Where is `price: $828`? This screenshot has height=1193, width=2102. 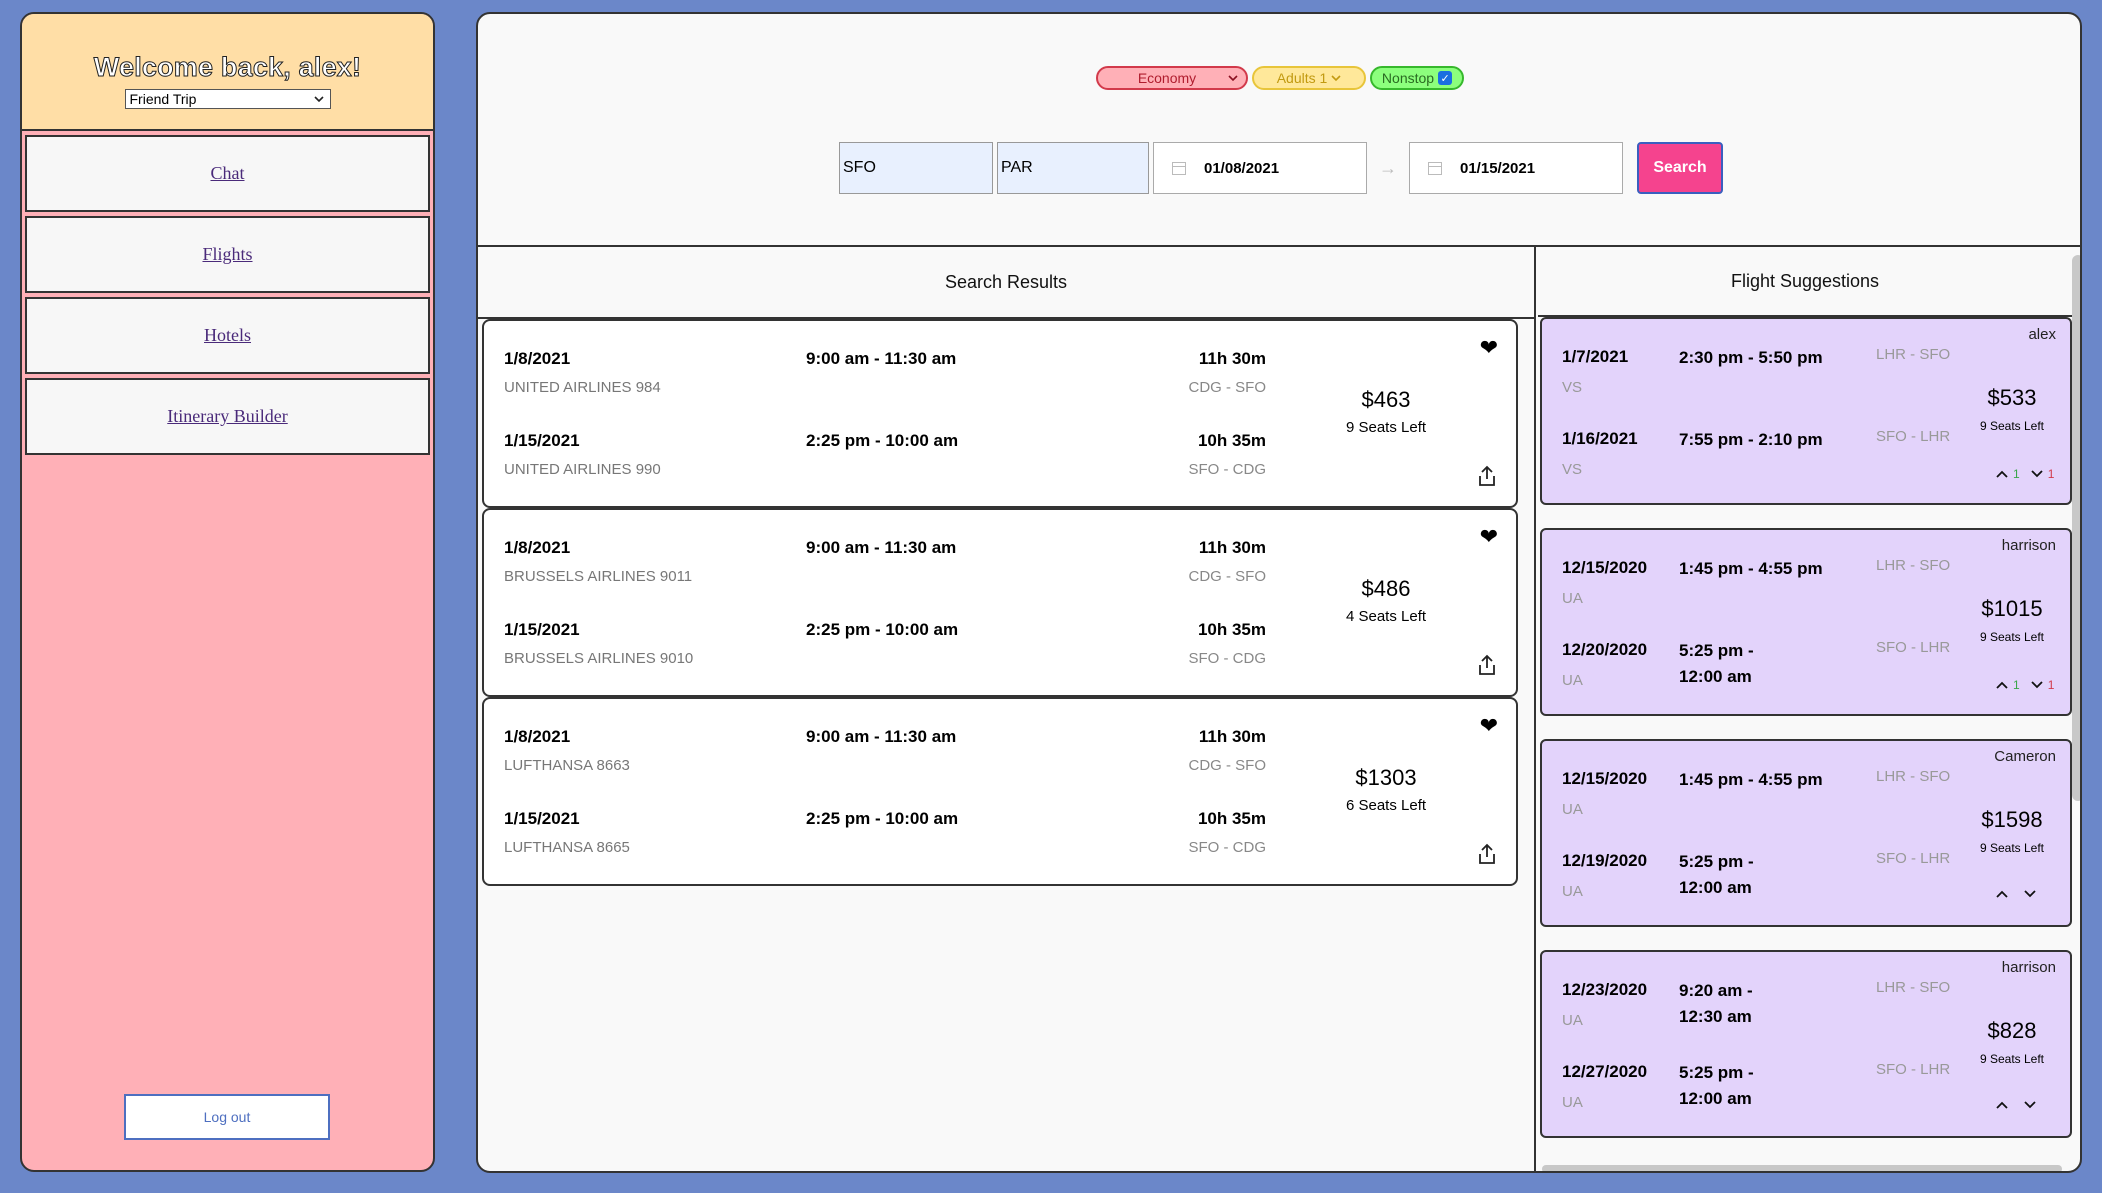 price: $828 is located at coordinates (2012, 1030).